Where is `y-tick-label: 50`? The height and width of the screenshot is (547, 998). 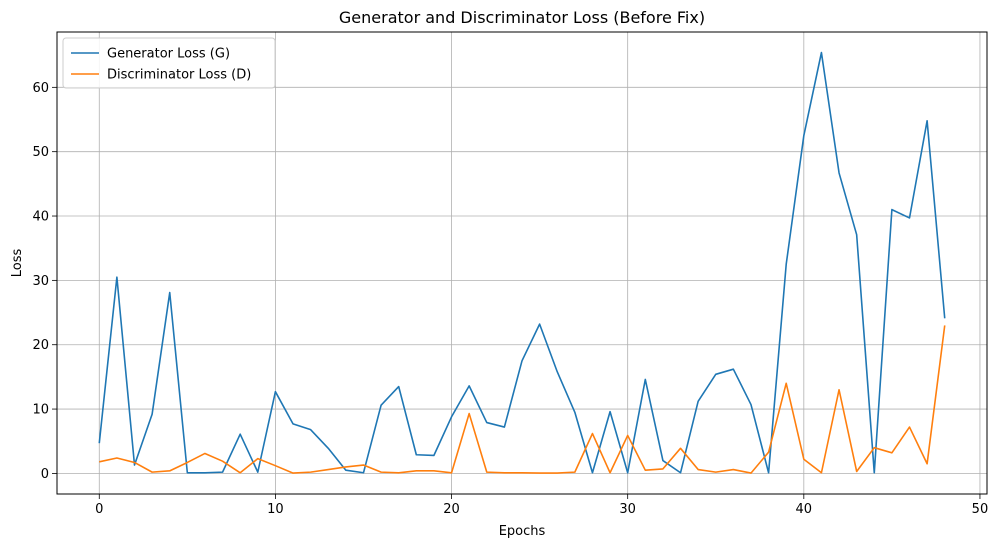
y-tick-label: 50 is located at coordinates (40, 152).